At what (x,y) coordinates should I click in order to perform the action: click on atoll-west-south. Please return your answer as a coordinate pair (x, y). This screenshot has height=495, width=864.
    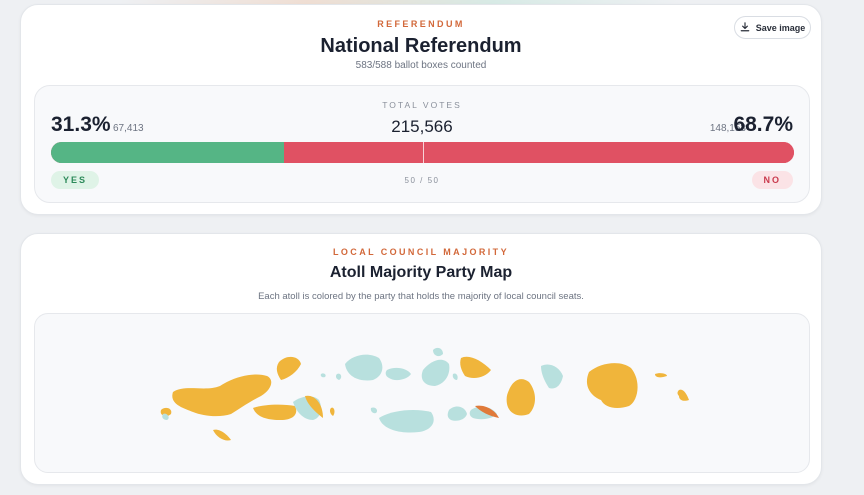
    Looking at the image, I should click on (222, 435).